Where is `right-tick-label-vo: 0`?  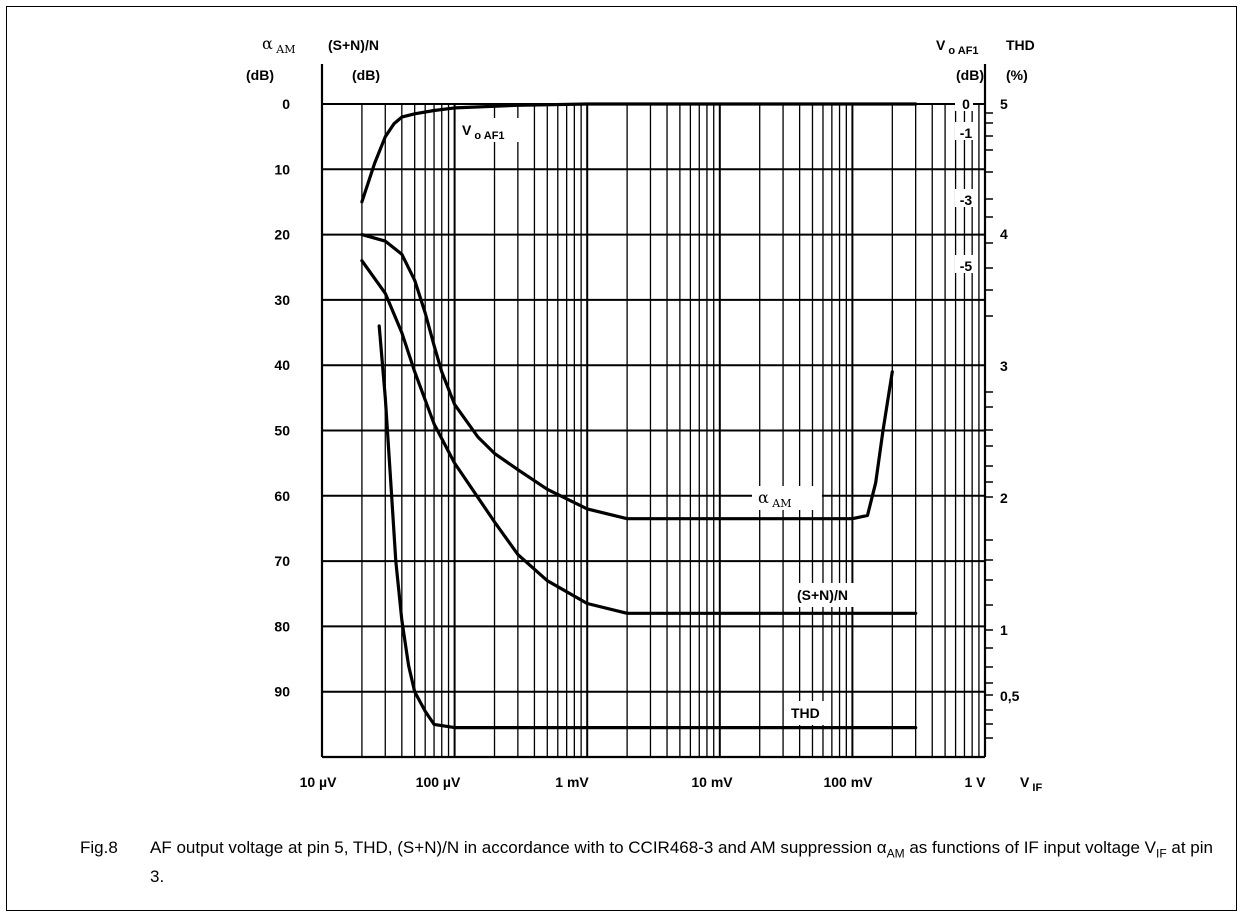 right-tick-label-vo: 0 is located at coordinates (966, 104).